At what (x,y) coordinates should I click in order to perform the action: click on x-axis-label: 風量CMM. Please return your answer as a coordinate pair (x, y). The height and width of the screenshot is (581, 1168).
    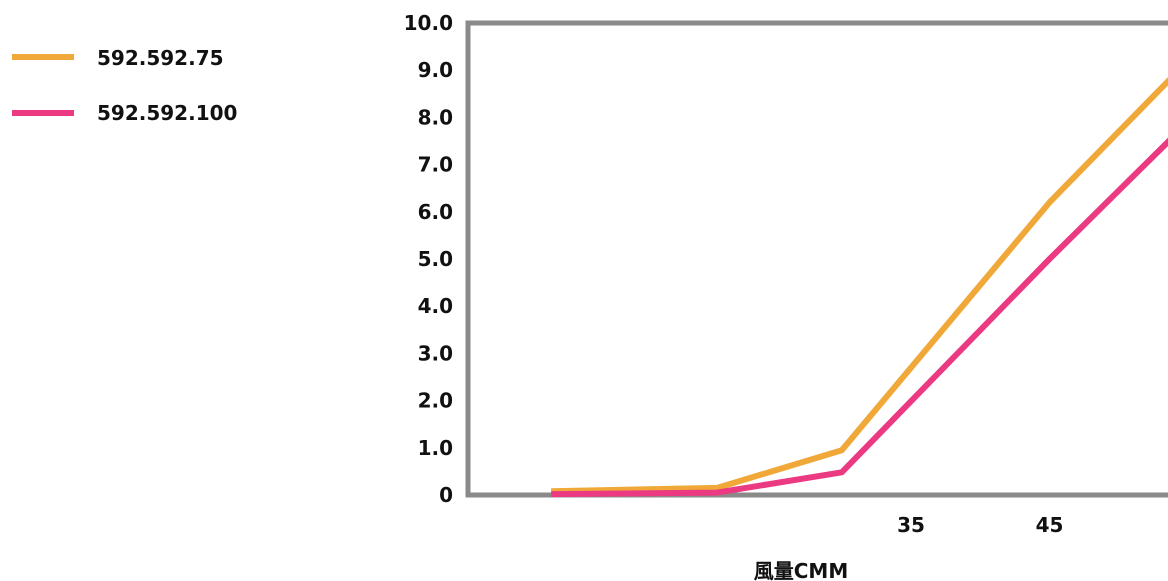
    Looking at the image, I should click on (801, 570).